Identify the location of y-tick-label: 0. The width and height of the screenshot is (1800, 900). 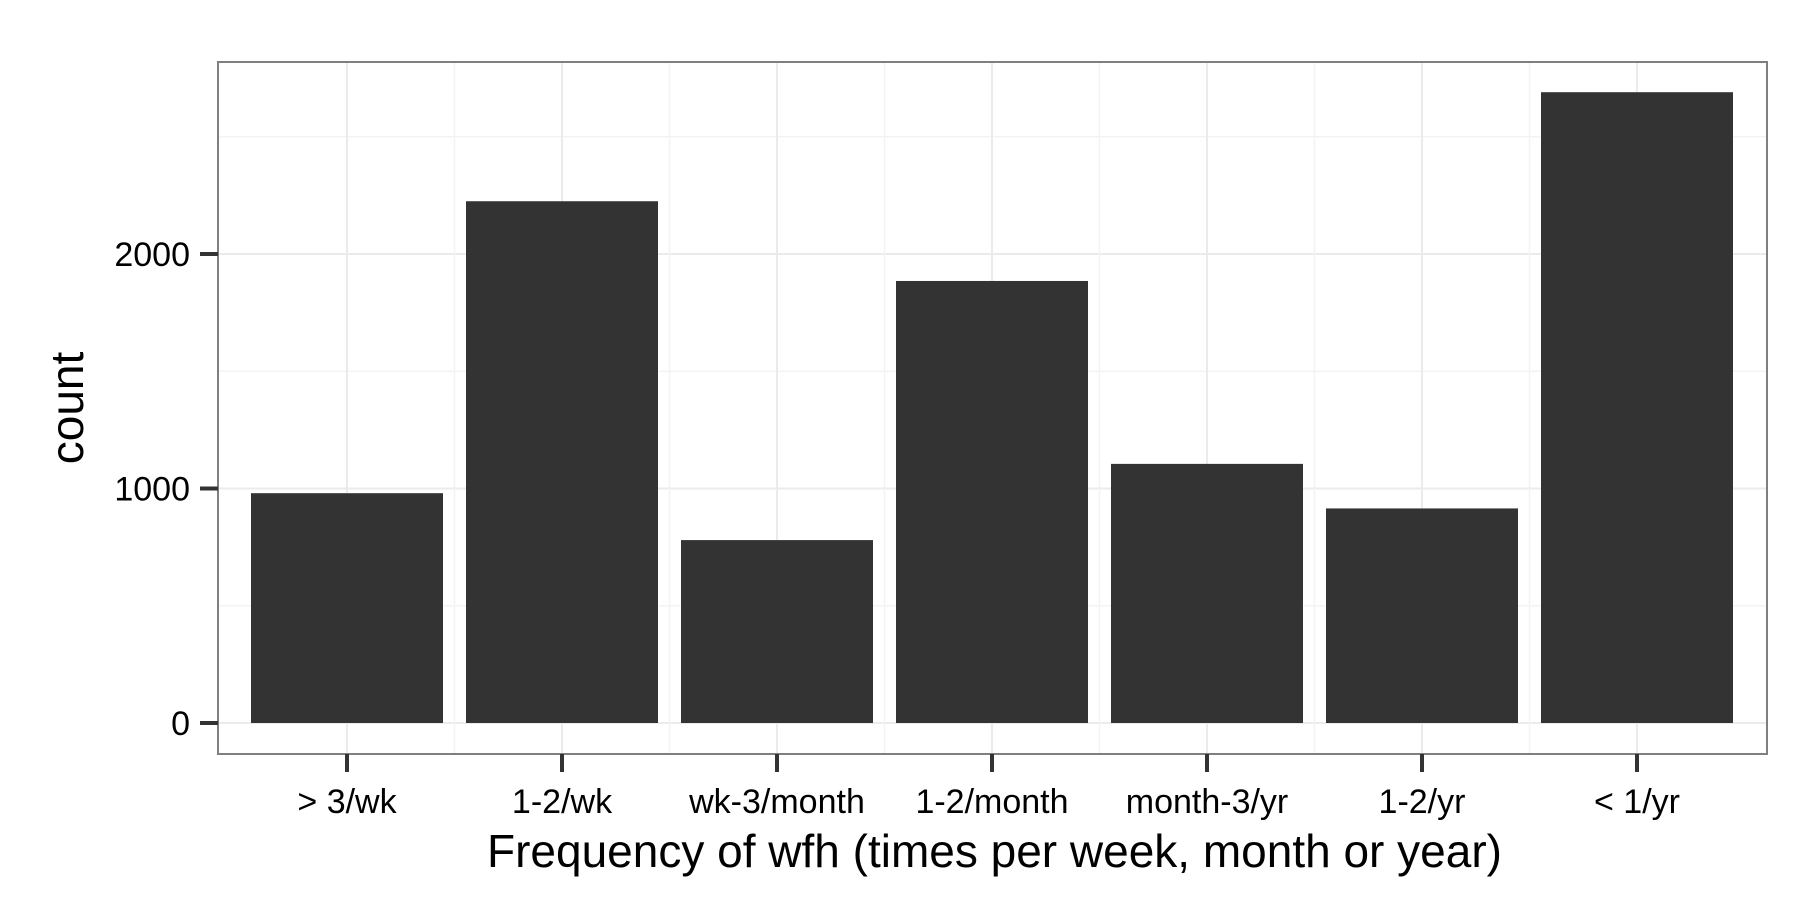
(180, 724).